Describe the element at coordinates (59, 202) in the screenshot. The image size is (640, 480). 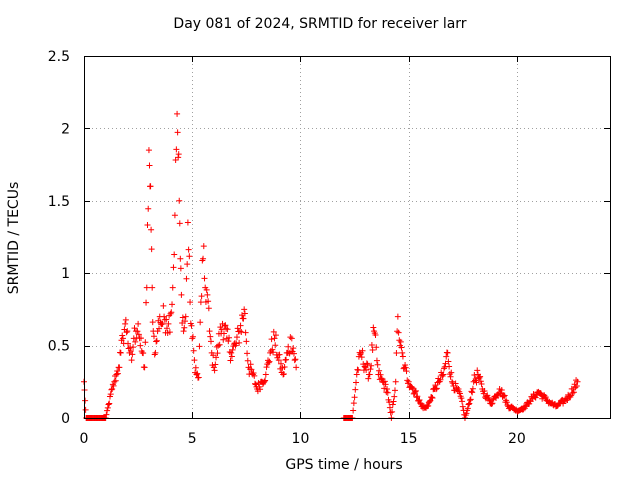
I see `y-tick-label: 1.5` at that location.